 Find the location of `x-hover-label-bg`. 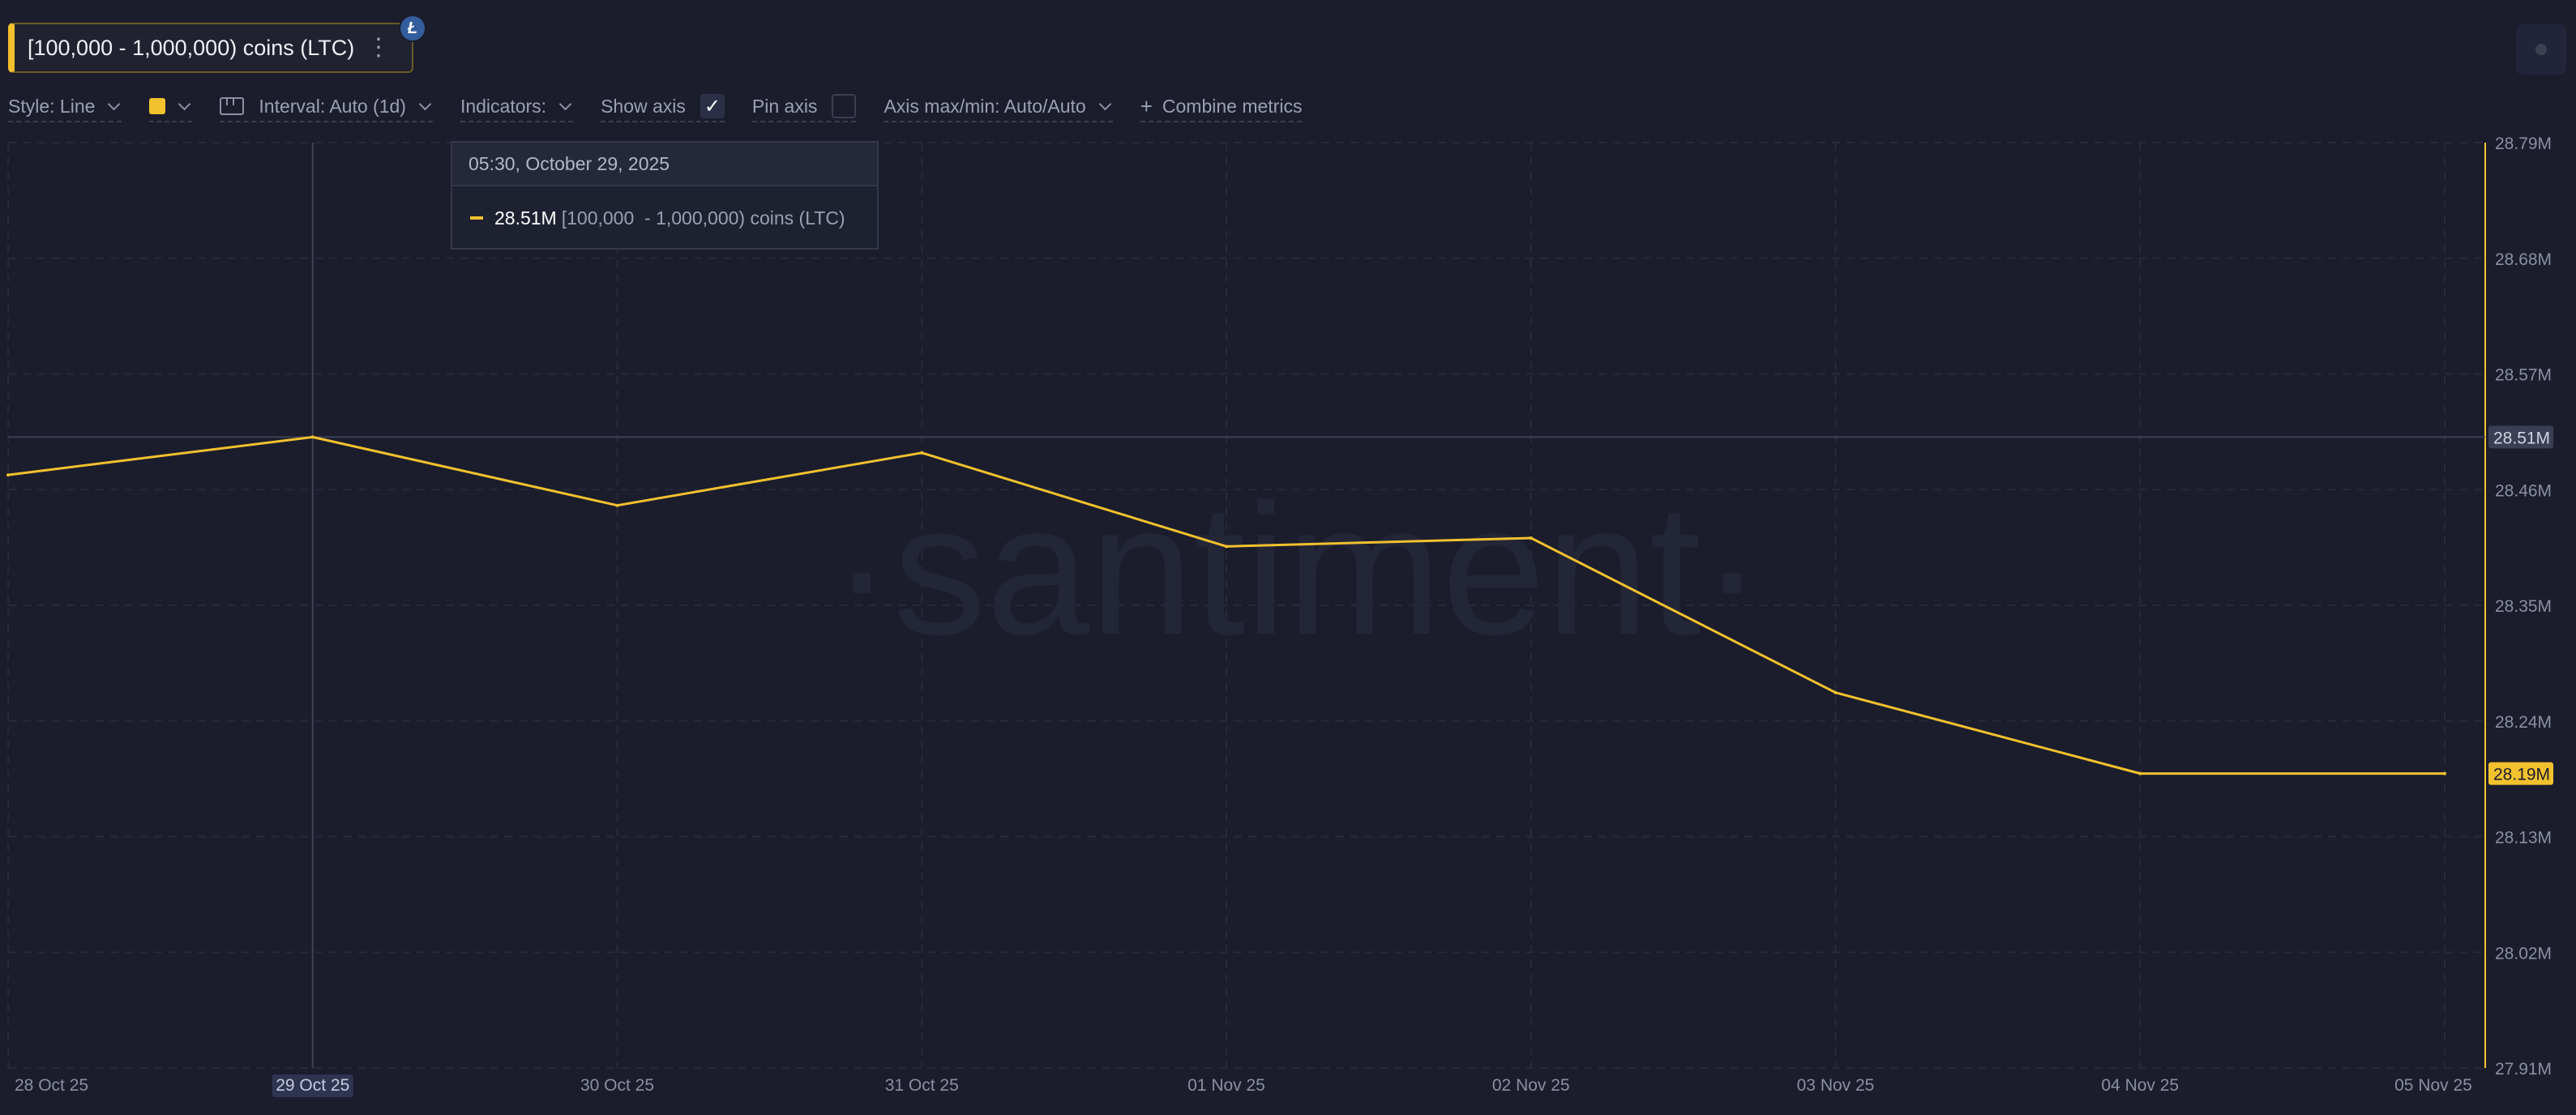

x-hover-label-bg is located at coordinates (312, 1086).